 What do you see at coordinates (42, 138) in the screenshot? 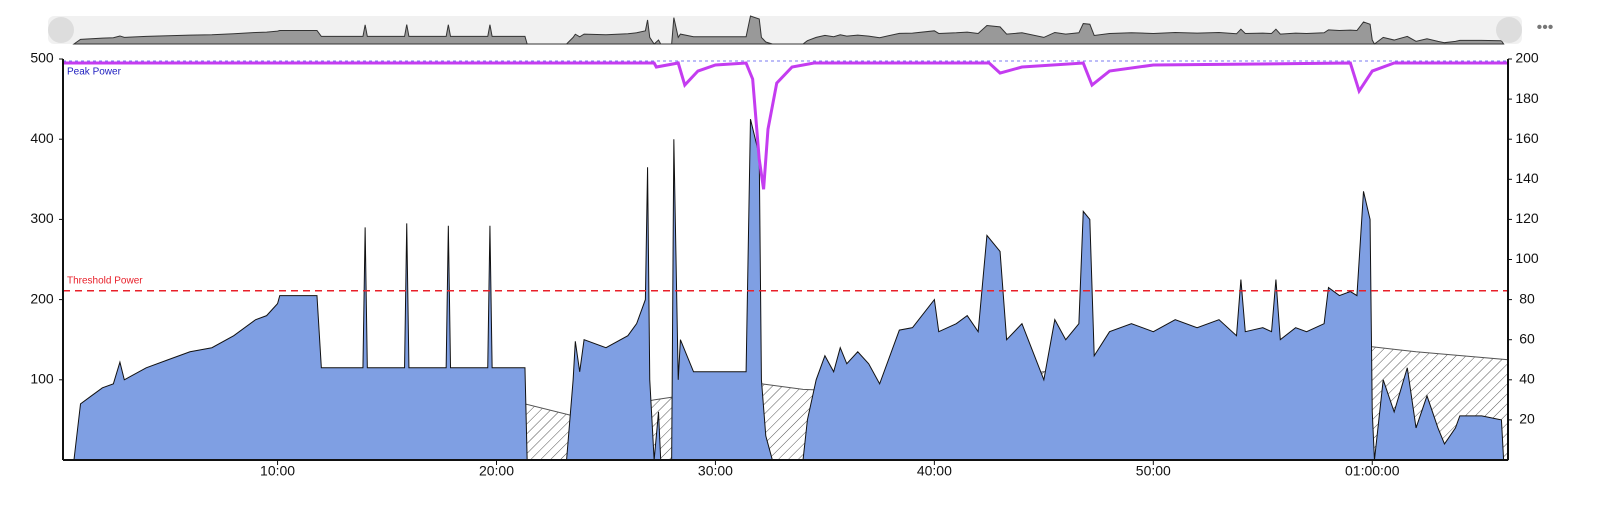
I see `y-tick-label: 400` at bounding box center [42, 138].